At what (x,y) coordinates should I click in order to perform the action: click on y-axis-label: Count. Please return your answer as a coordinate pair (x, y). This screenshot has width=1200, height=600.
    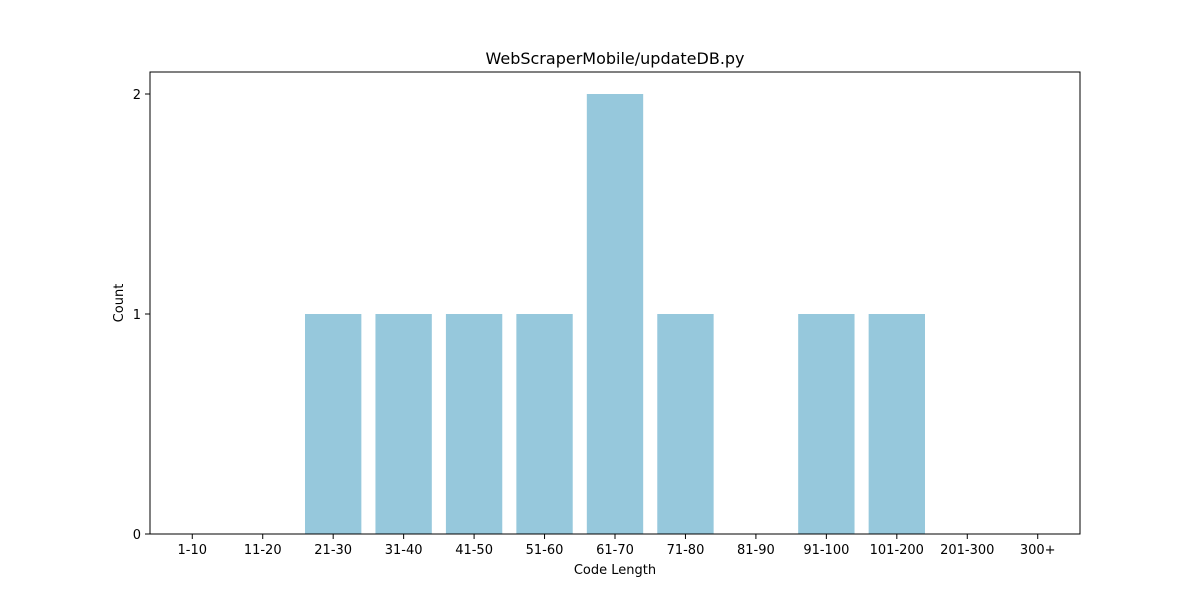
    Looking at the image, I should click on (119, 303).